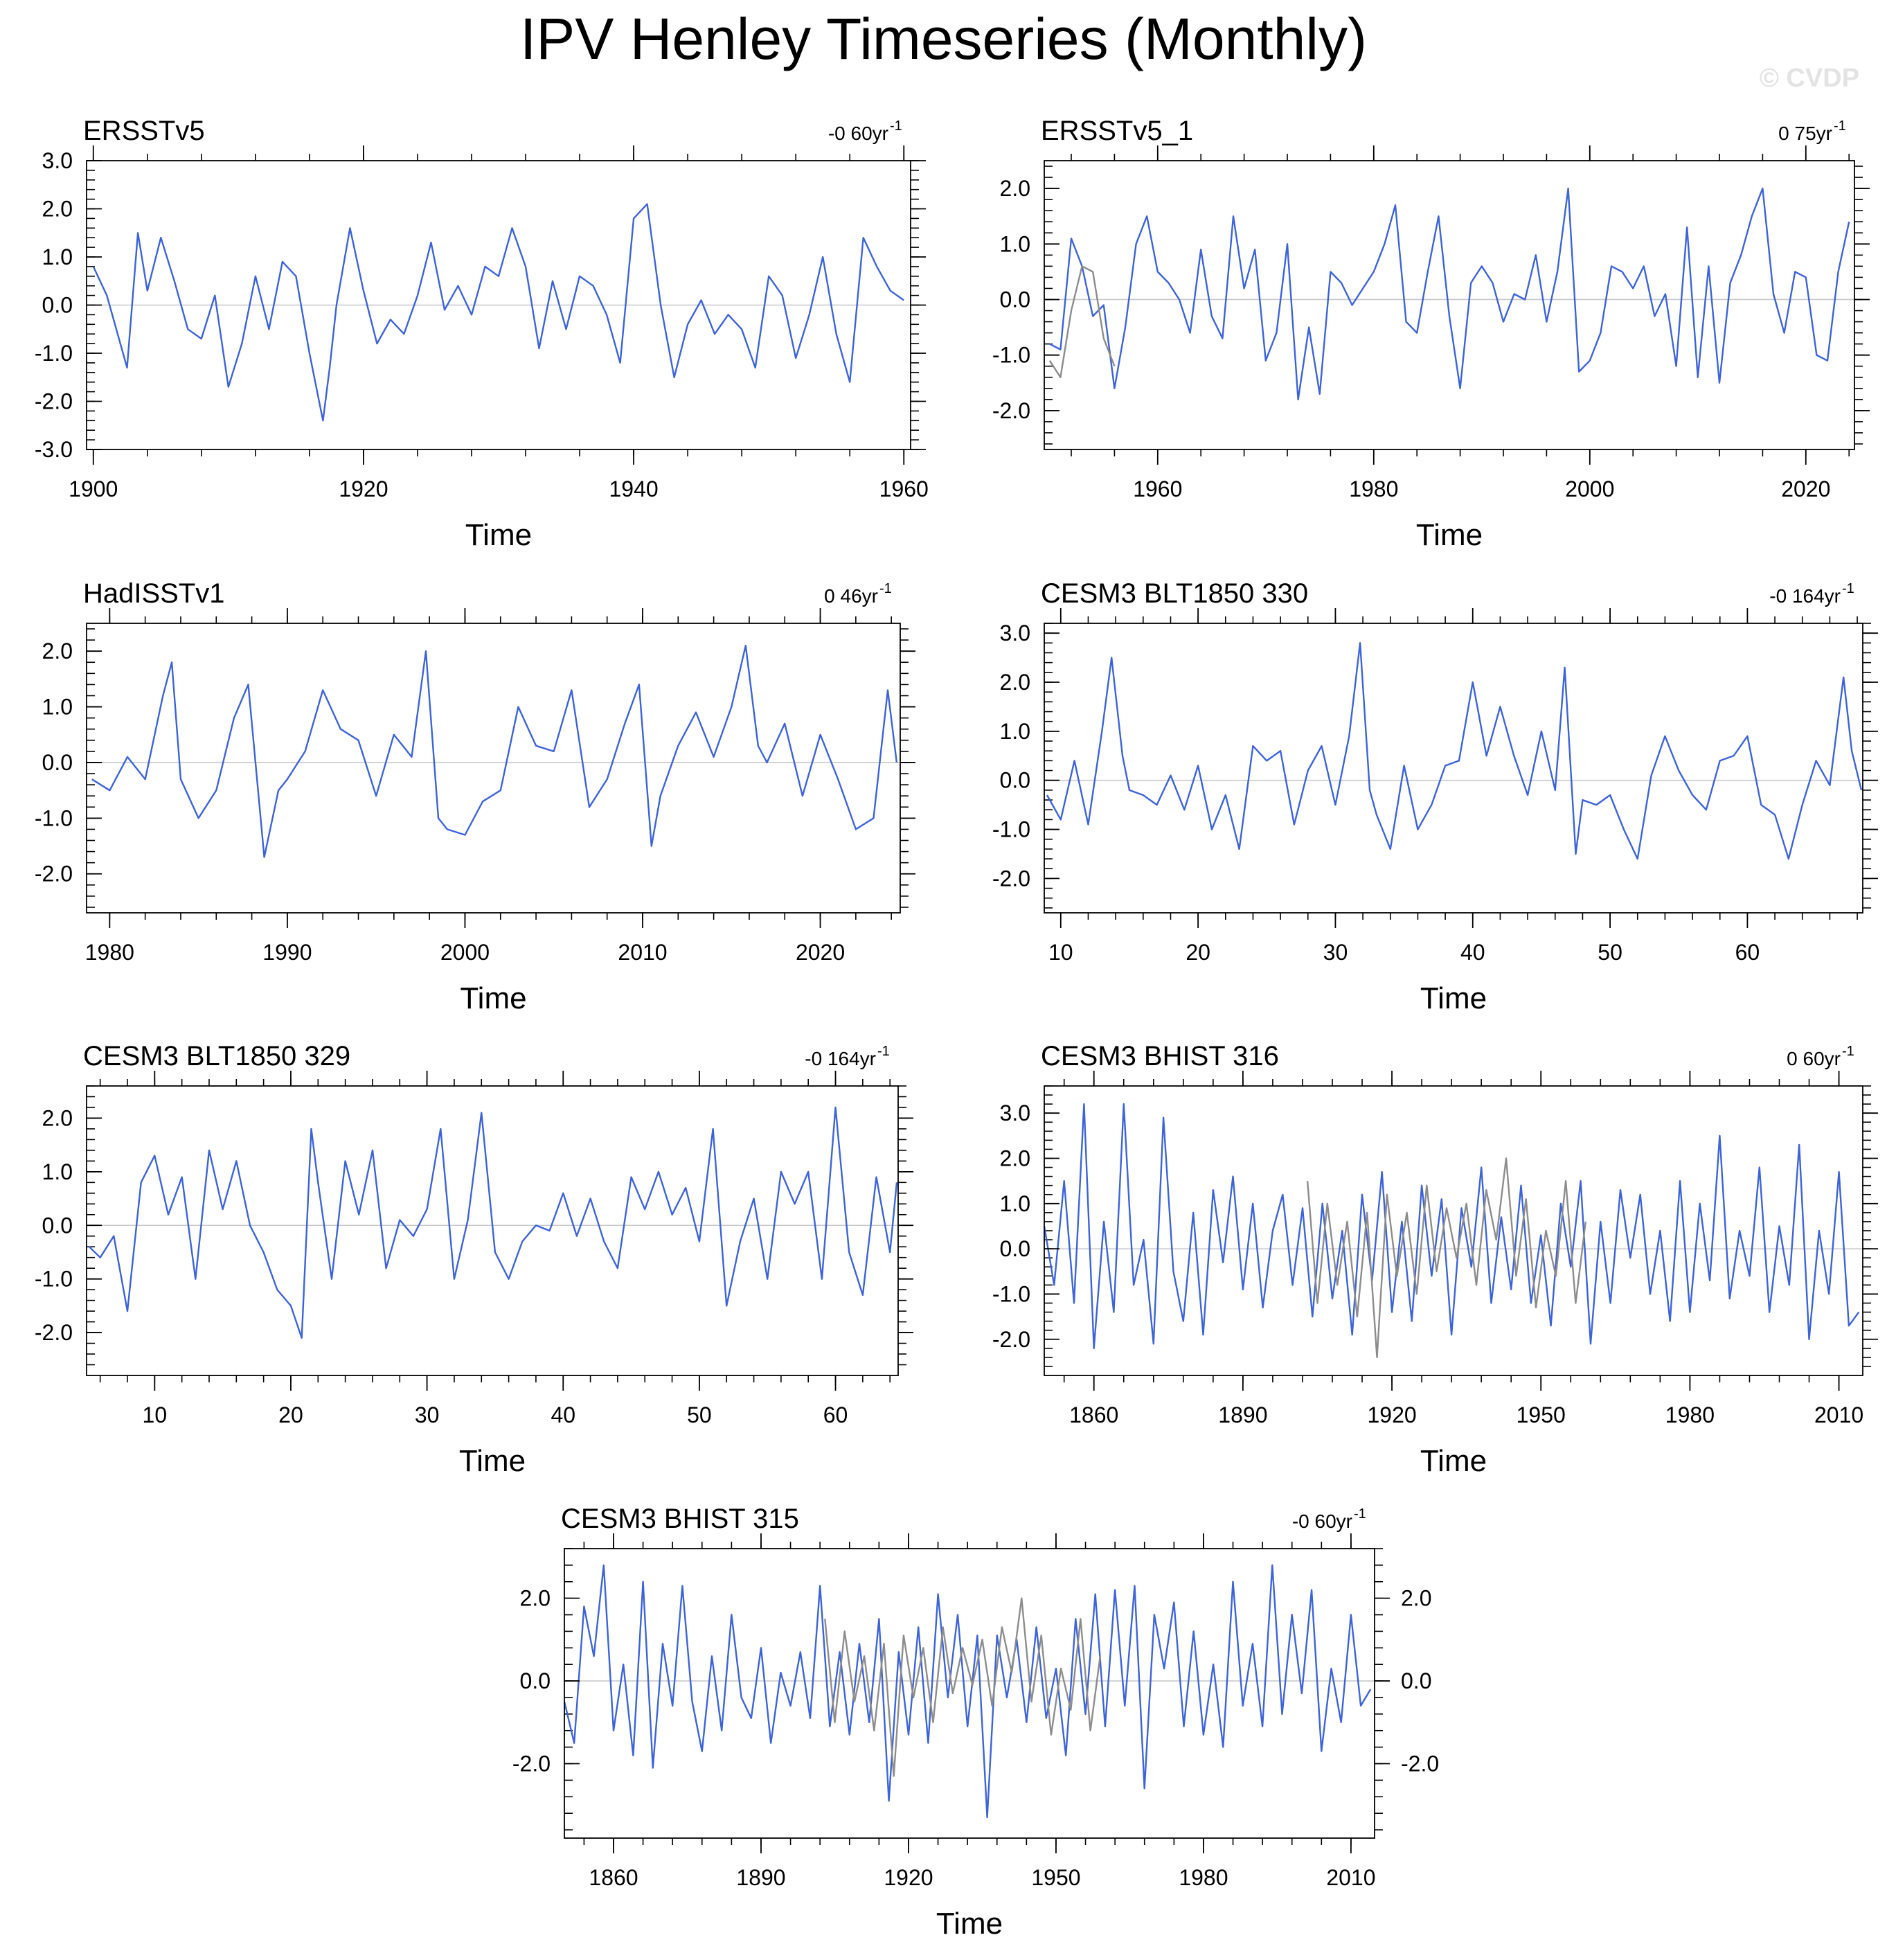 Image resolution: width=1887 pixels, height=1960 pixels. Describe the element at coordinates (1809, 79) in the screenshot. I see `watermark: © CVDP` at that location.